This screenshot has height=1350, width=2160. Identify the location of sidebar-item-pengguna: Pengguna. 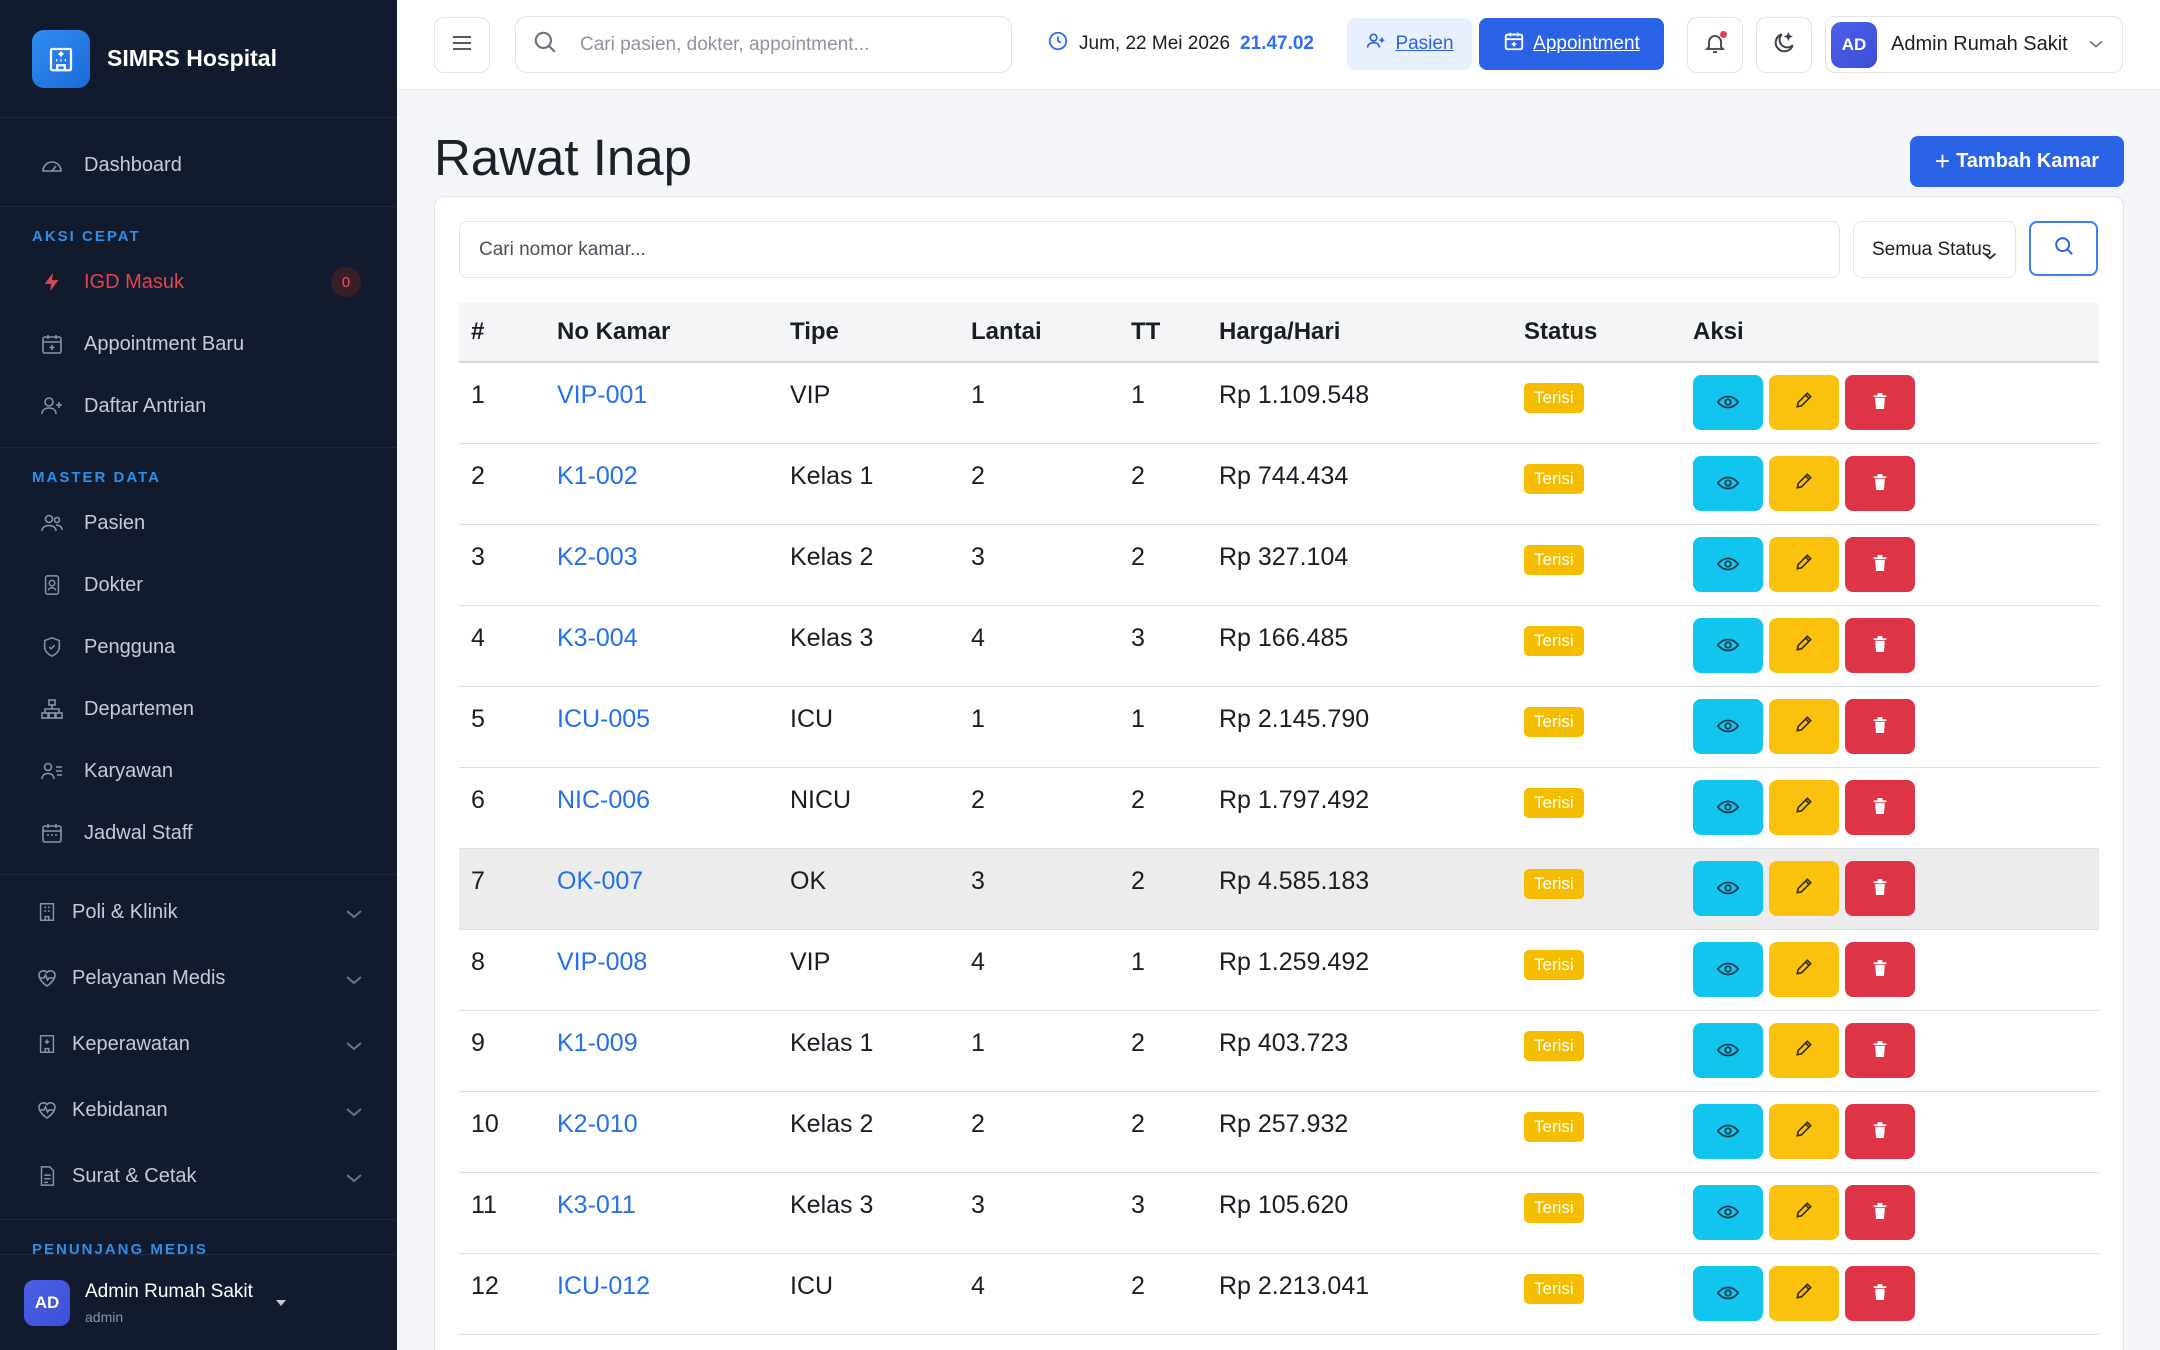
(198, 647).